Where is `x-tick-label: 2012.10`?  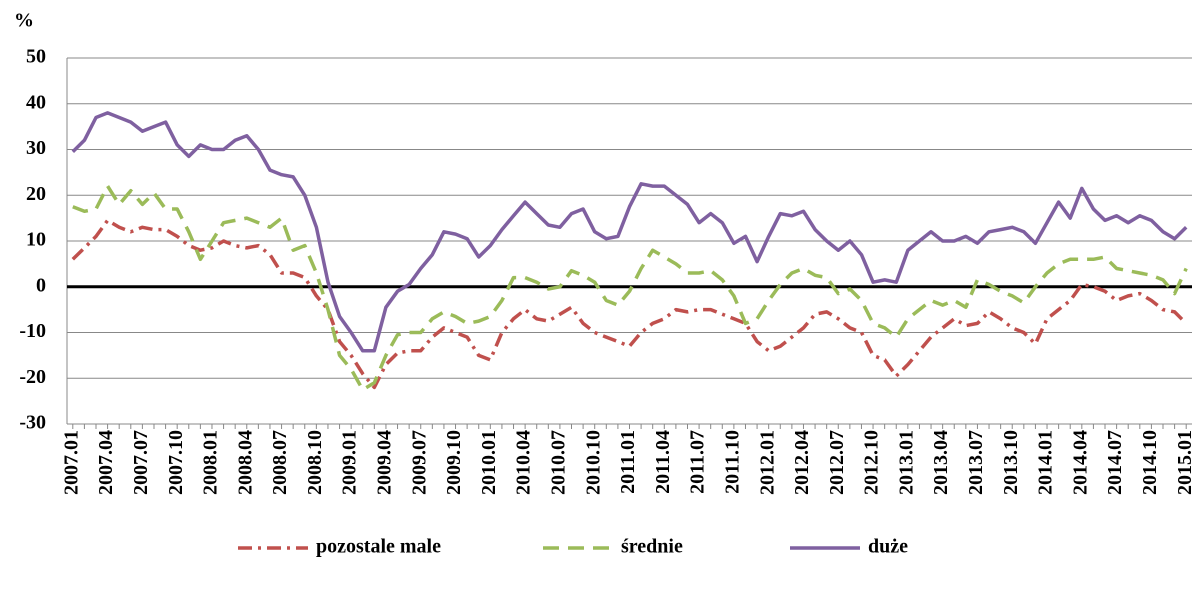
x-tick-label: 2012.10 is located at coordinates (872, 462).